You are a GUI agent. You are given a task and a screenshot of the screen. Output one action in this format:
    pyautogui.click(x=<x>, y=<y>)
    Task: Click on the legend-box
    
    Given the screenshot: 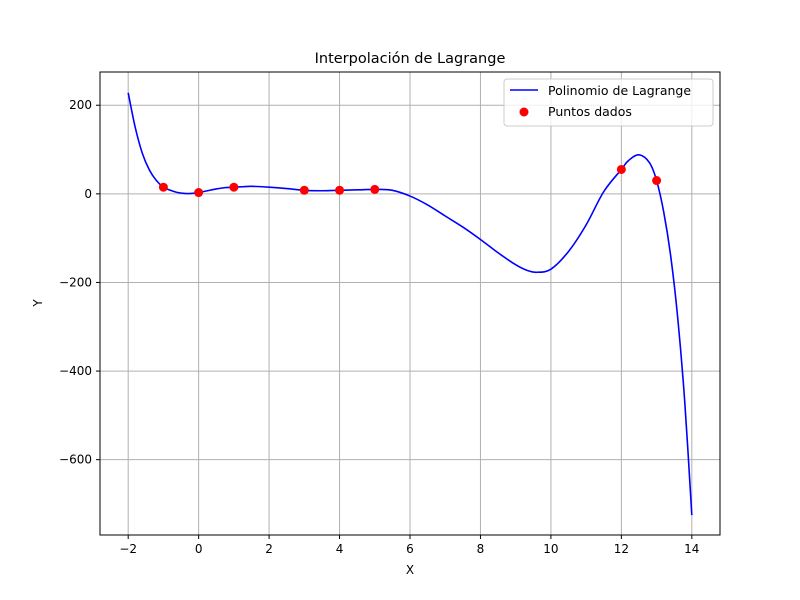 What is the action you would take?
    pyautogui.click(x=608, y=102)
    